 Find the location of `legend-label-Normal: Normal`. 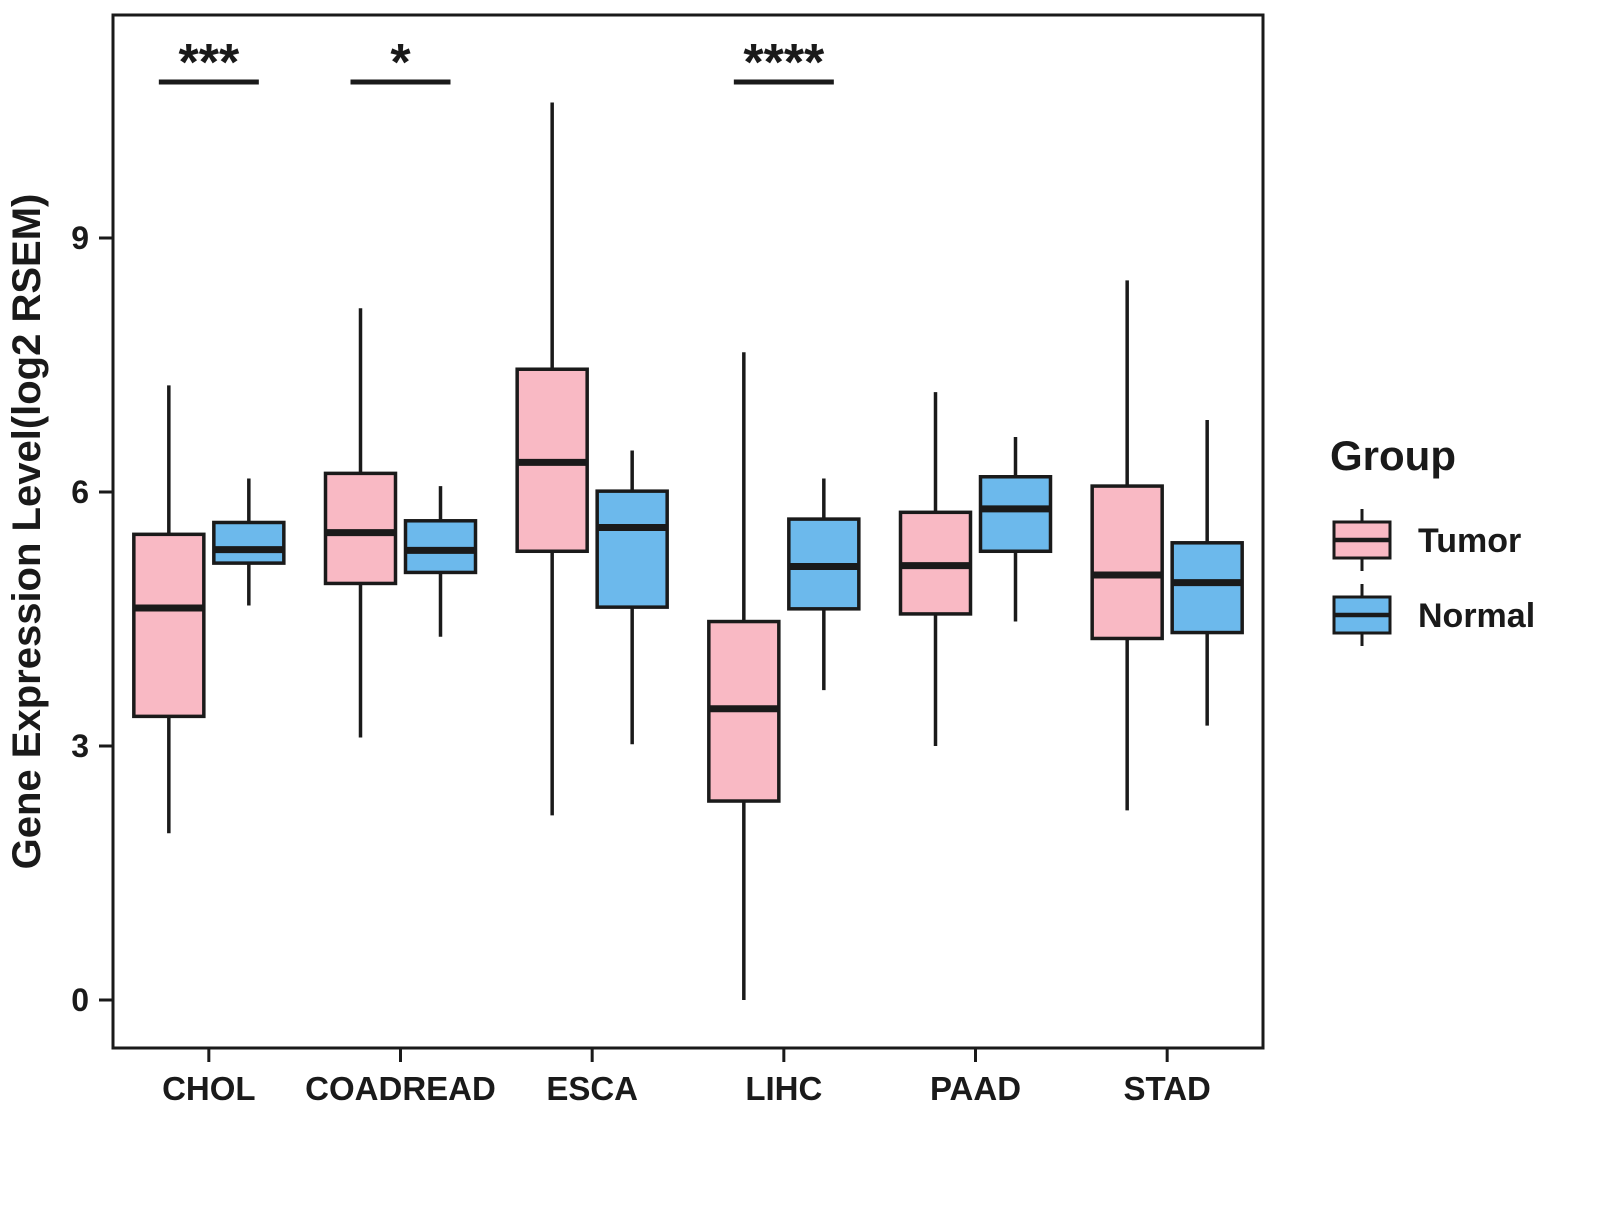

legend-label-Normal: Normal is located at coordinates (1476, 616).